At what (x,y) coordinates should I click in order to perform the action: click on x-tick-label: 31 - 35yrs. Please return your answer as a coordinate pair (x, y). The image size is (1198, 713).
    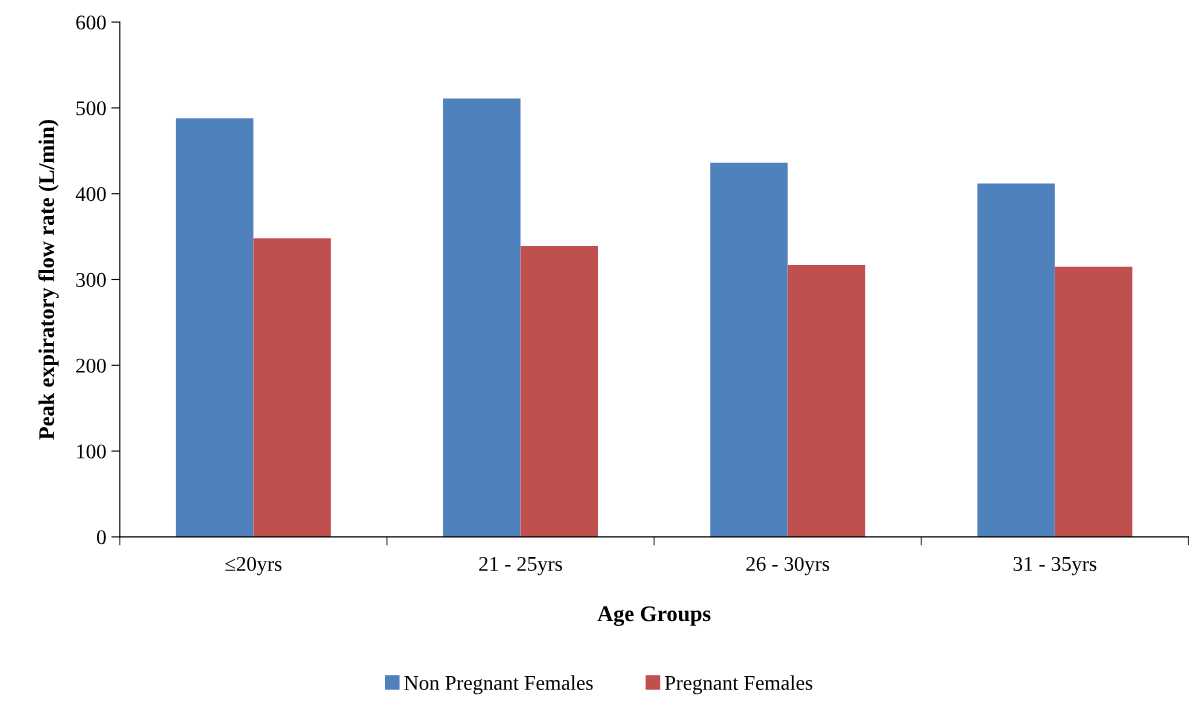
    Looking at the image, I should click on (1055, 566).